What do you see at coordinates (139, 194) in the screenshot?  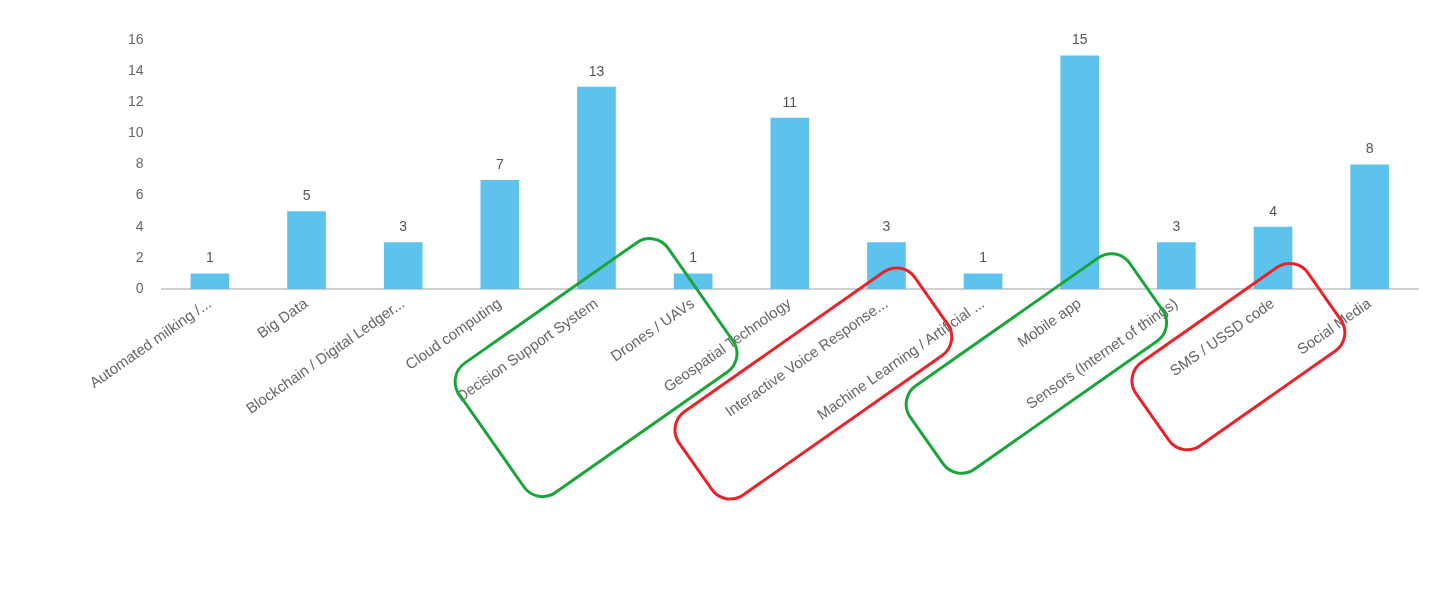 I see `y-tick-label: 6` at bounding box center [139, 194].